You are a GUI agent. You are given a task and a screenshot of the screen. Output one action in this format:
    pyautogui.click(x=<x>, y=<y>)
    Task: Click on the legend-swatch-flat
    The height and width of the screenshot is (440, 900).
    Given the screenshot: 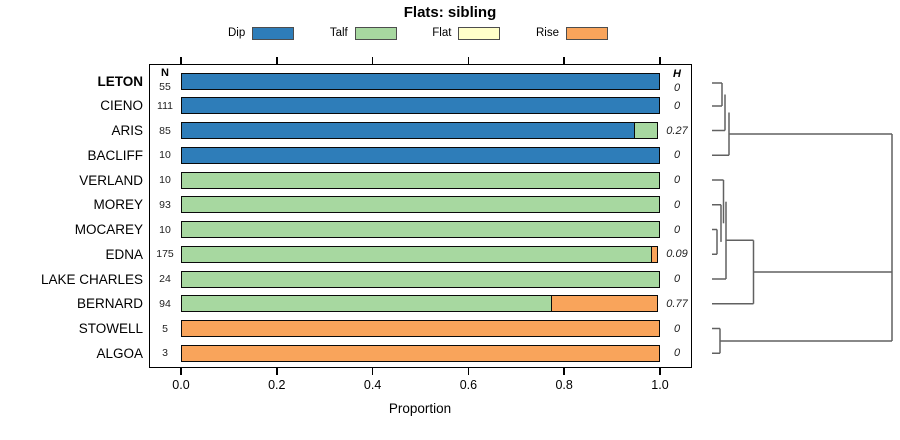 What is the action you would take?
    pyautogui.click(x=479, y=33)
    